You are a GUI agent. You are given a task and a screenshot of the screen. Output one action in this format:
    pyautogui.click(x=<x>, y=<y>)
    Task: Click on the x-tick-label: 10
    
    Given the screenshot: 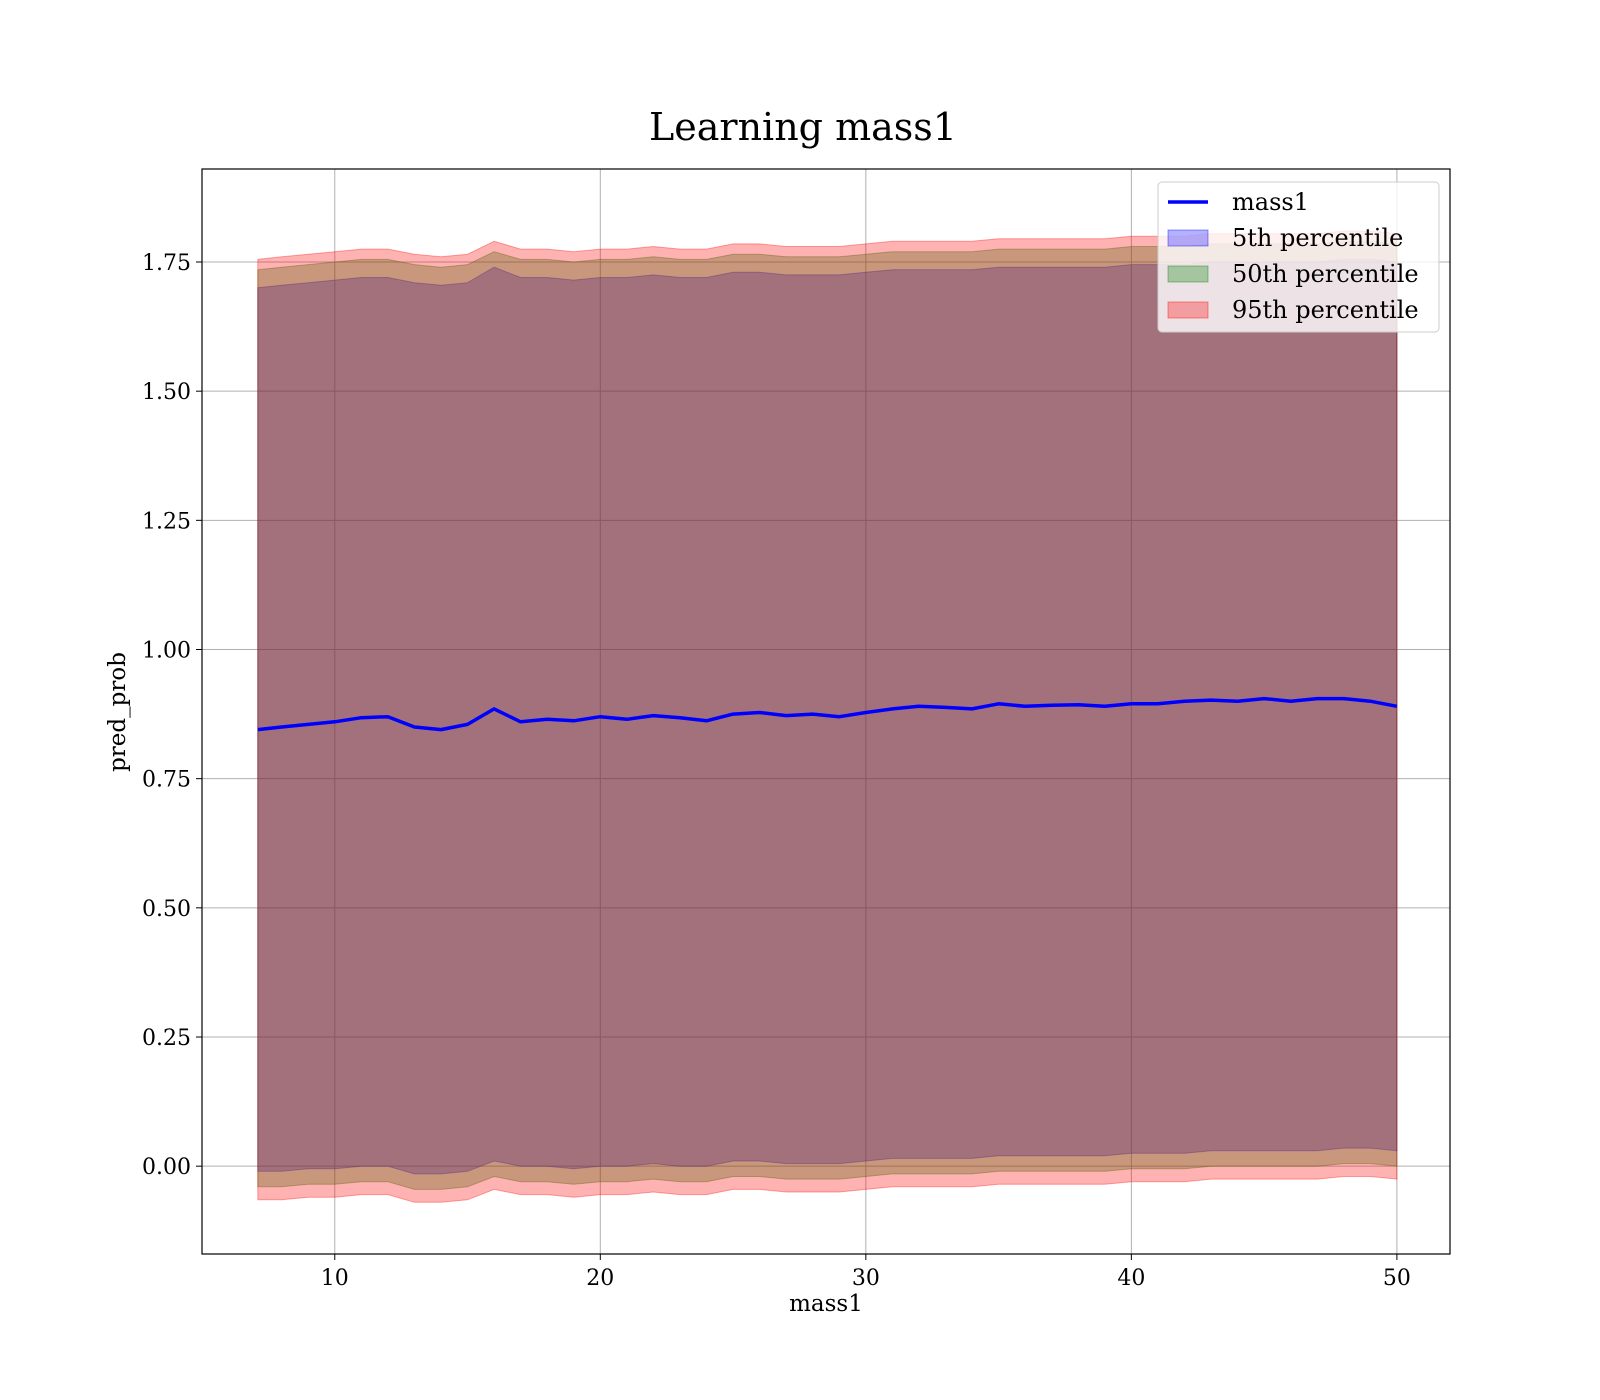 What is the action you would take?
    pyautogui.click(x=335, y=1278)
    